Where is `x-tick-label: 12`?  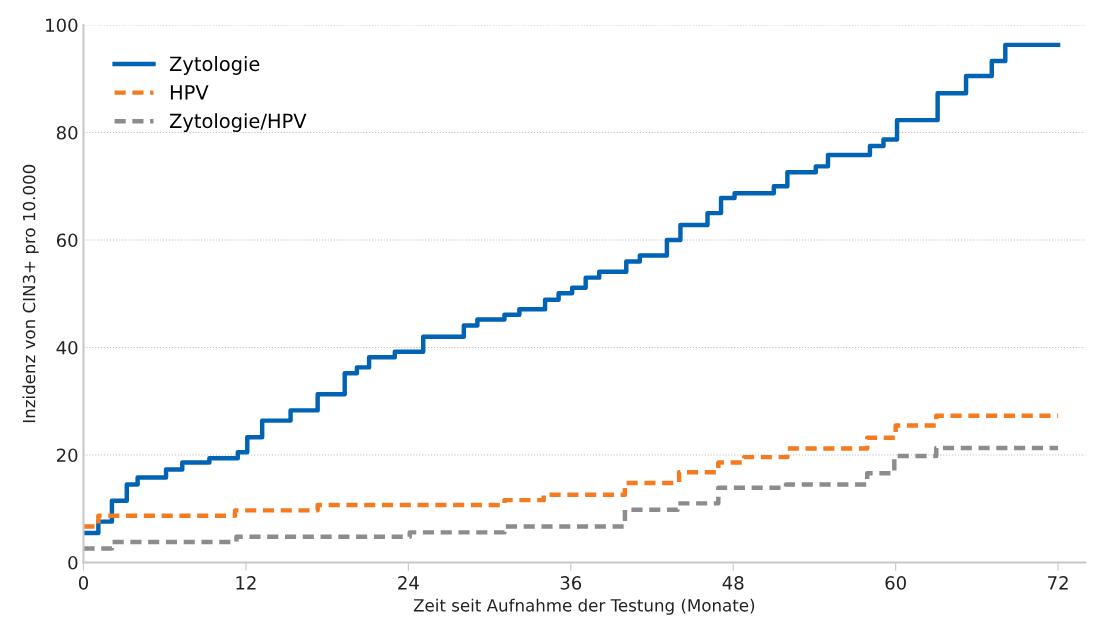 x-tick-label: 12 is located at coordinates (246, 583).